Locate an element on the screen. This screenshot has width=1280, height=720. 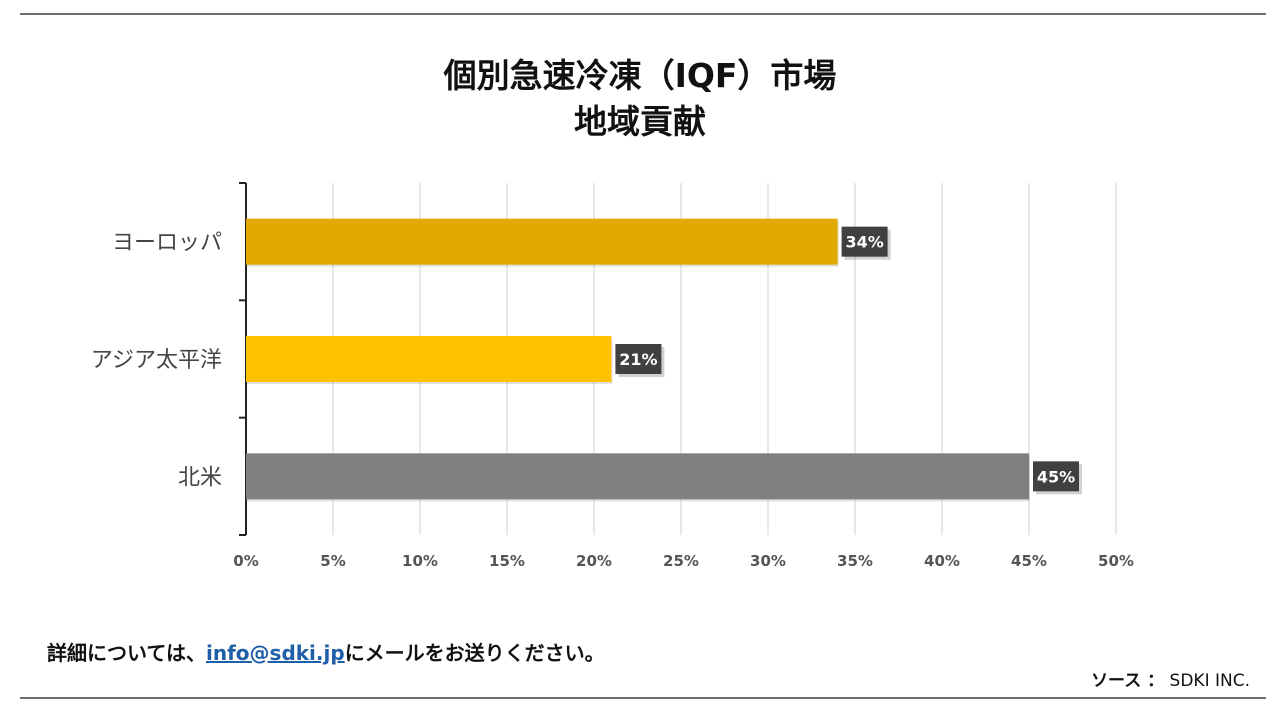
contact-note: 詳細については、info@sdki.jpにメールをお送りください。 is located at coordinates (326, 651).